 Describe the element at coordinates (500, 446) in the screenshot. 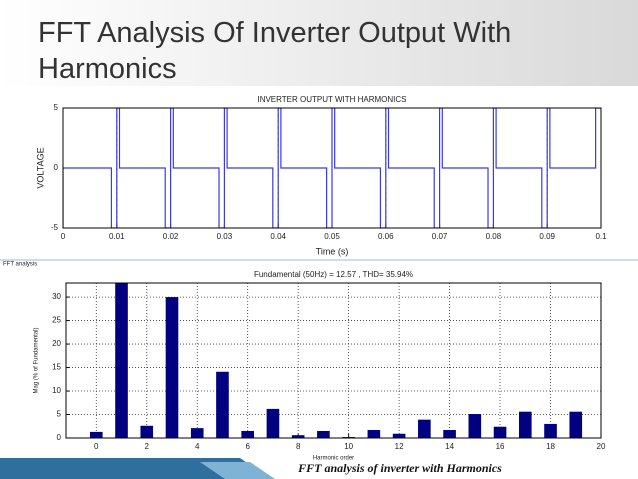

I see `x-tick-label: 16` at that location.